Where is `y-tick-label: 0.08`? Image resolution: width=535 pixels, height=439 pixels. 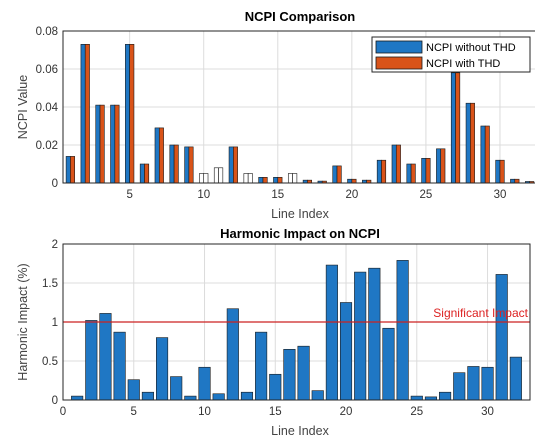
y-tick-label: 0.08 is located at coordinates (47, 32).